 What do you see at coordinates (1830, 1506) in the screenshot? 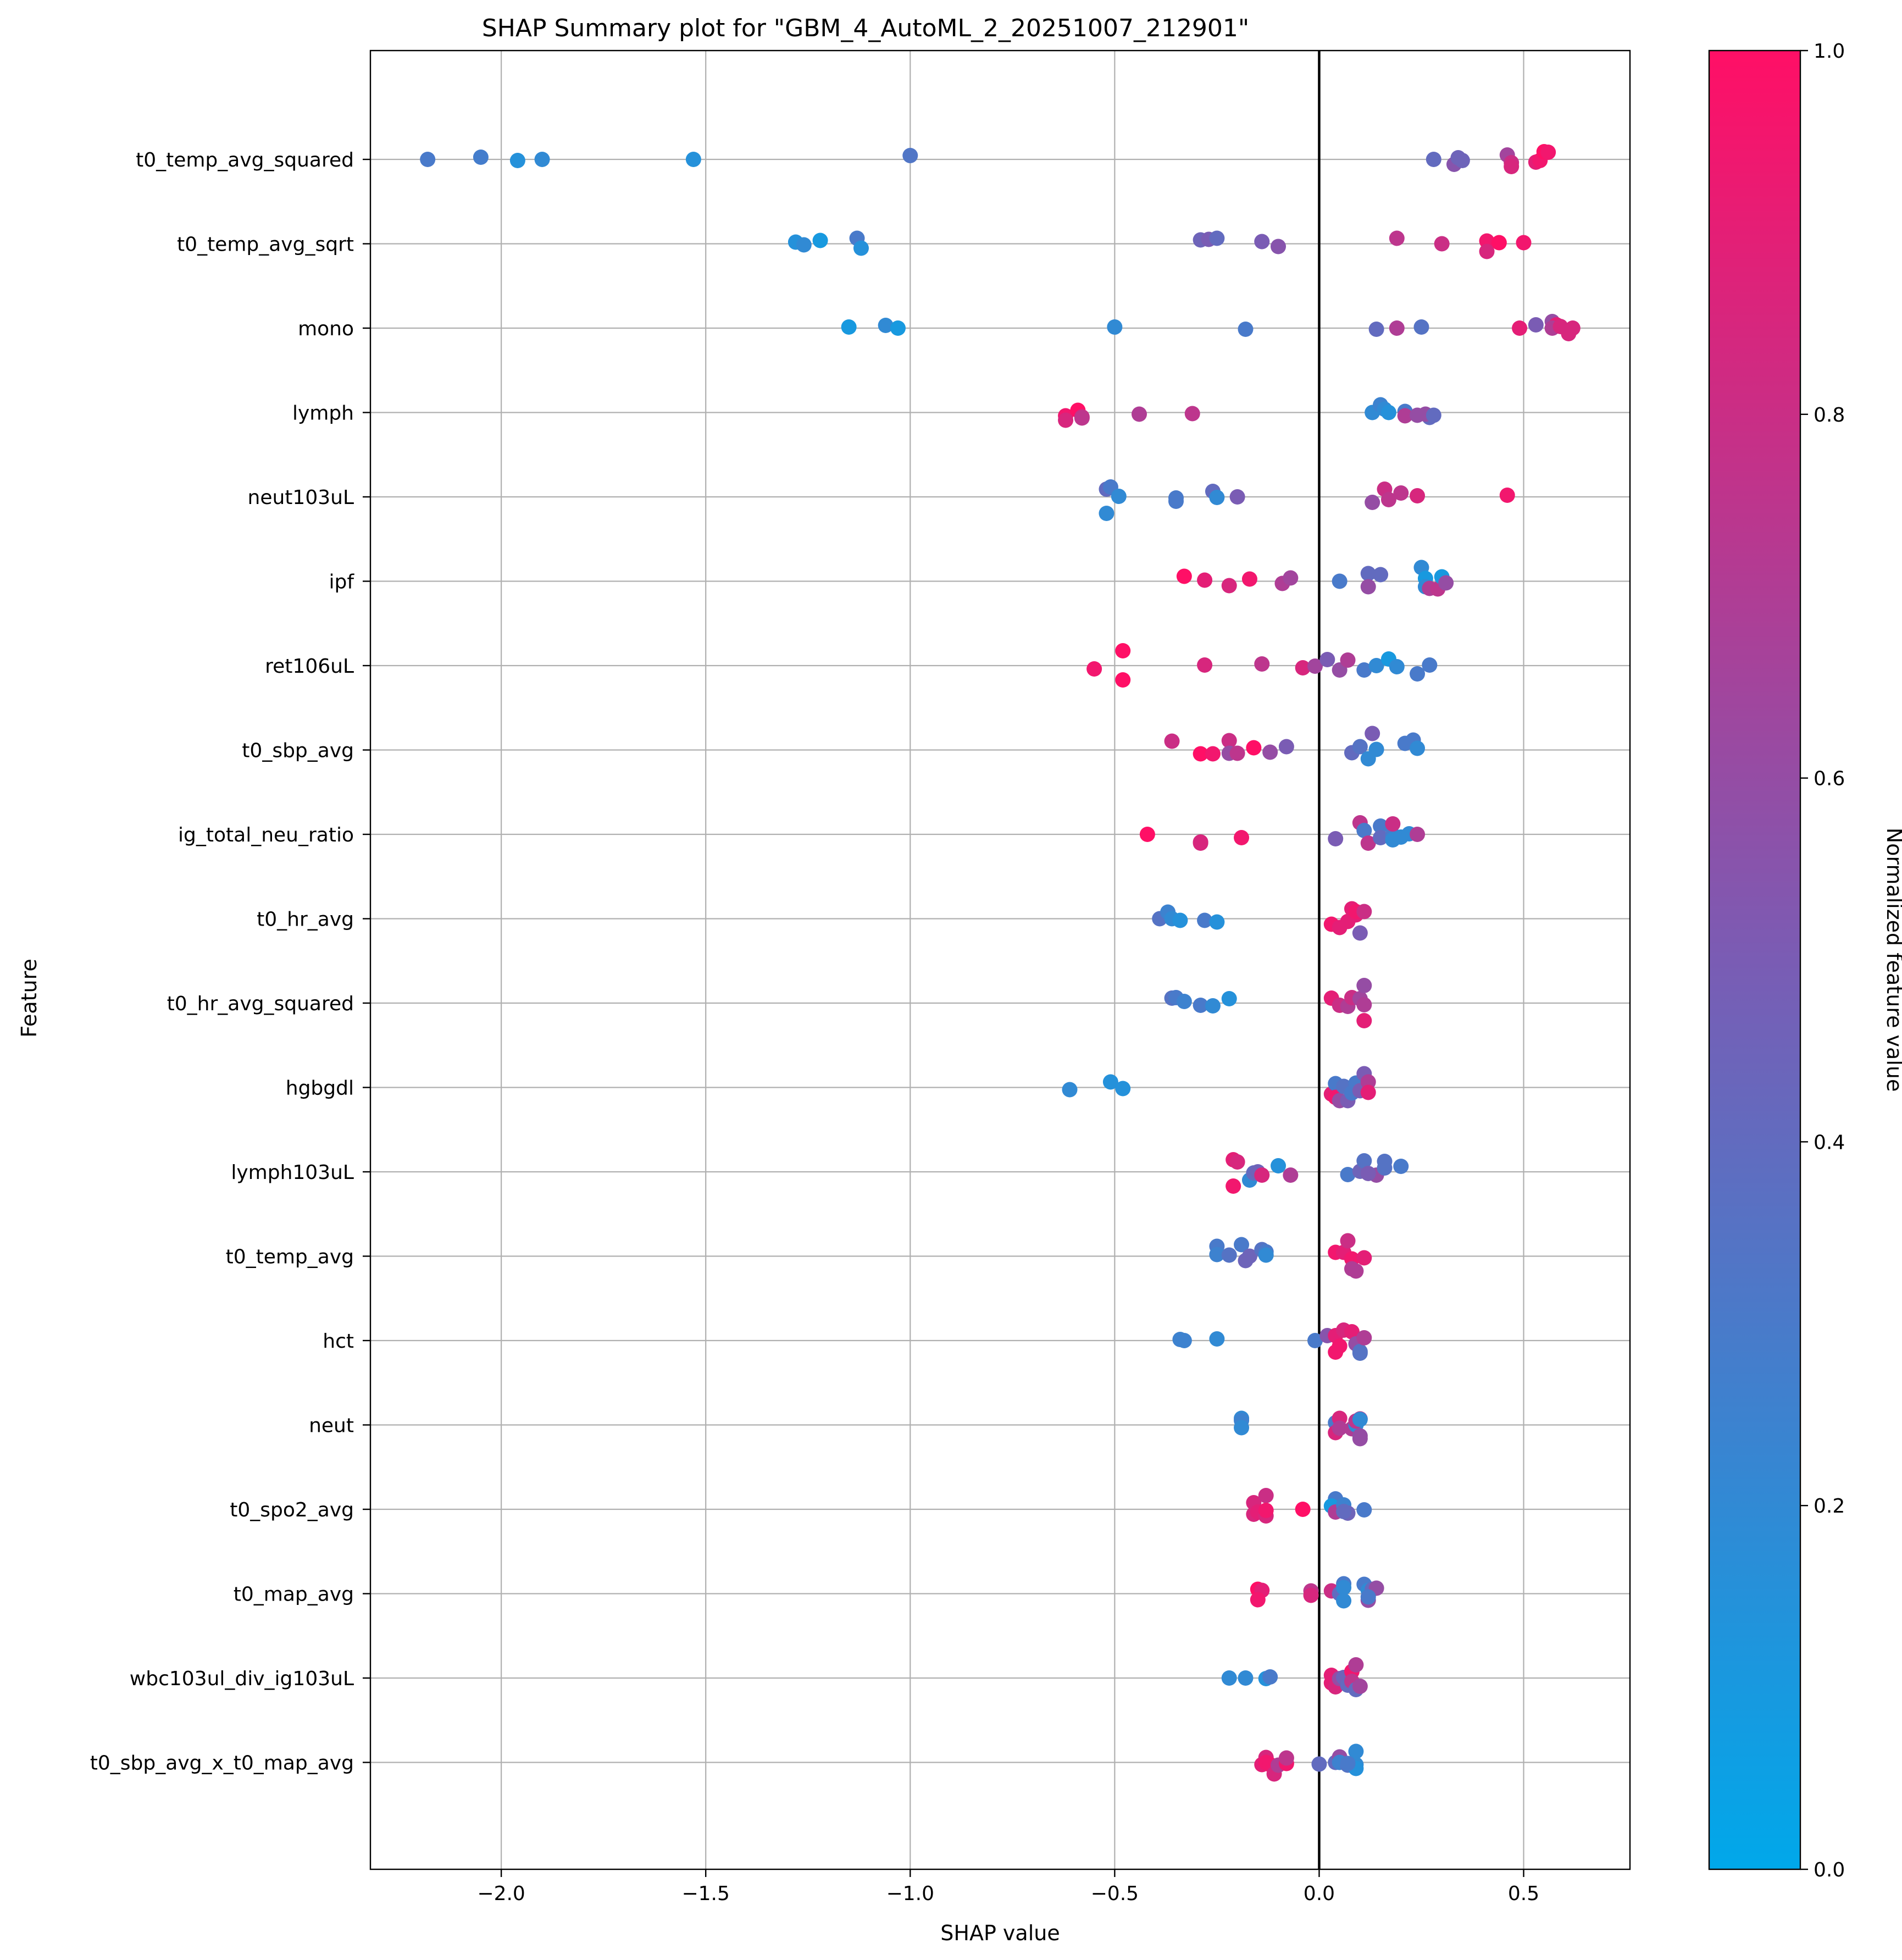
I see `colorbar-tick-label: 0.2` at bounding box center [1830, 1506].